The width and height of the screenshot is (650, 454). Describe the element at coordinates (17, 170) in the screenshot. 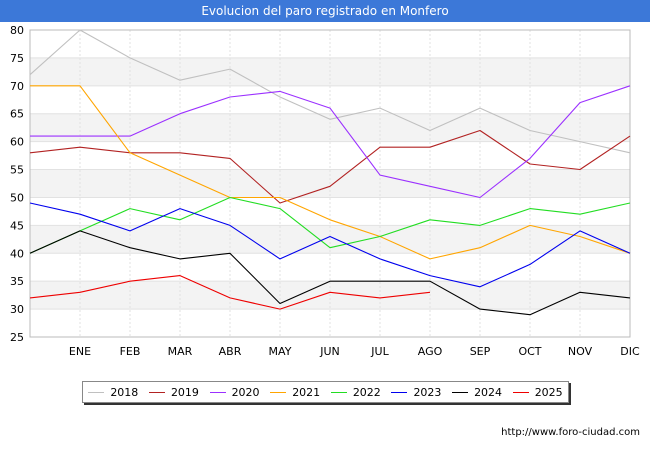

I see `y-tick-label: 55` at that location.